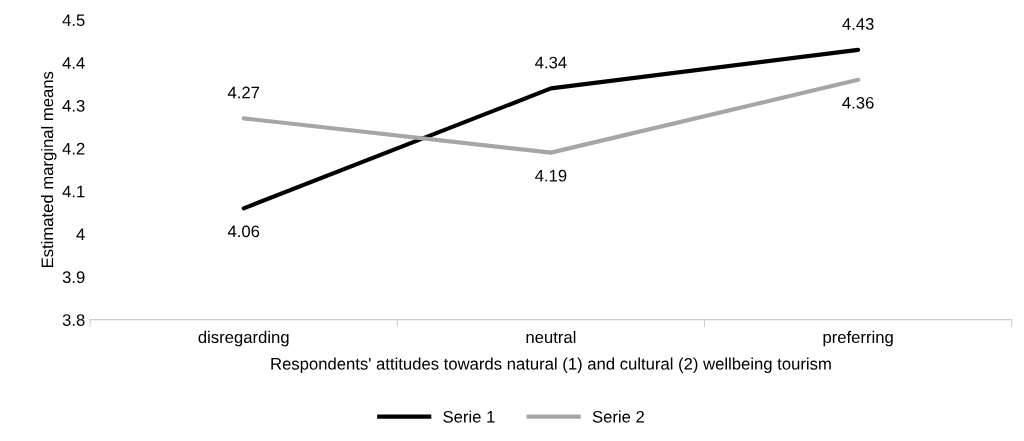 This screenshot has width=1024, height=441. Describe the element at coordinates (858, 24) in the screenshot. I see `data-label: 4.43` at that location.